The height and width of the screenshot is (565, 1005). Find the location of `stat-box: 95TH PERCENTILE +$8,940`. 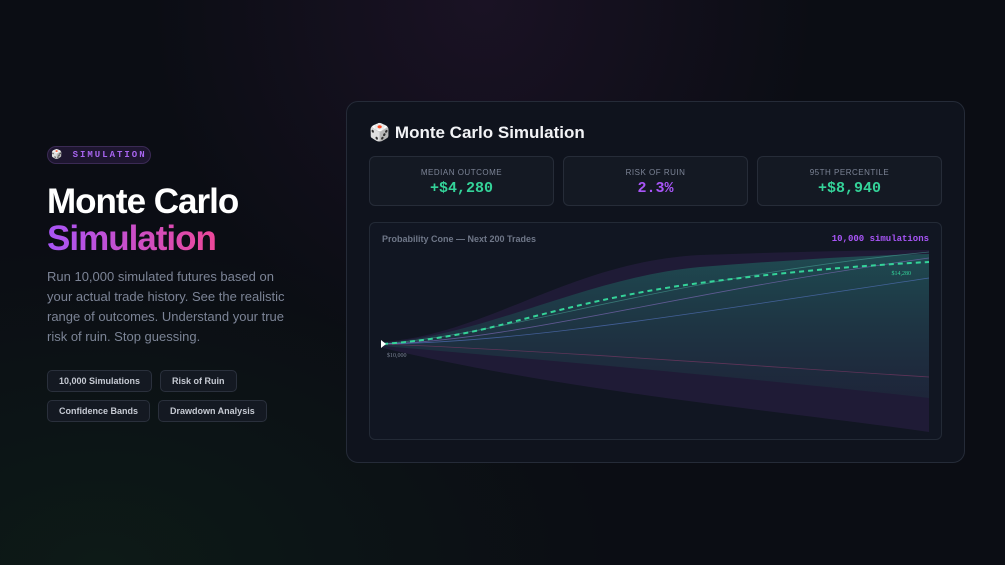

stat-box: 95TH PERCENTILE +$8,940 is located at coordinates (849, 181).